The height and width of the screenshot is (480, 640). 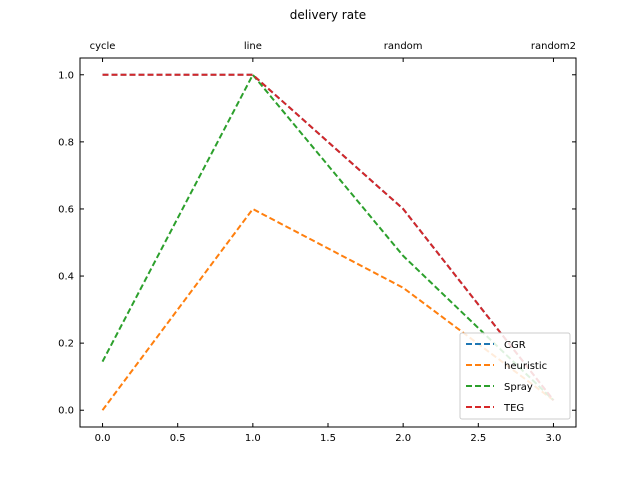 I want to click on y-tick-label: 0.2, so click(x=66, y=344).